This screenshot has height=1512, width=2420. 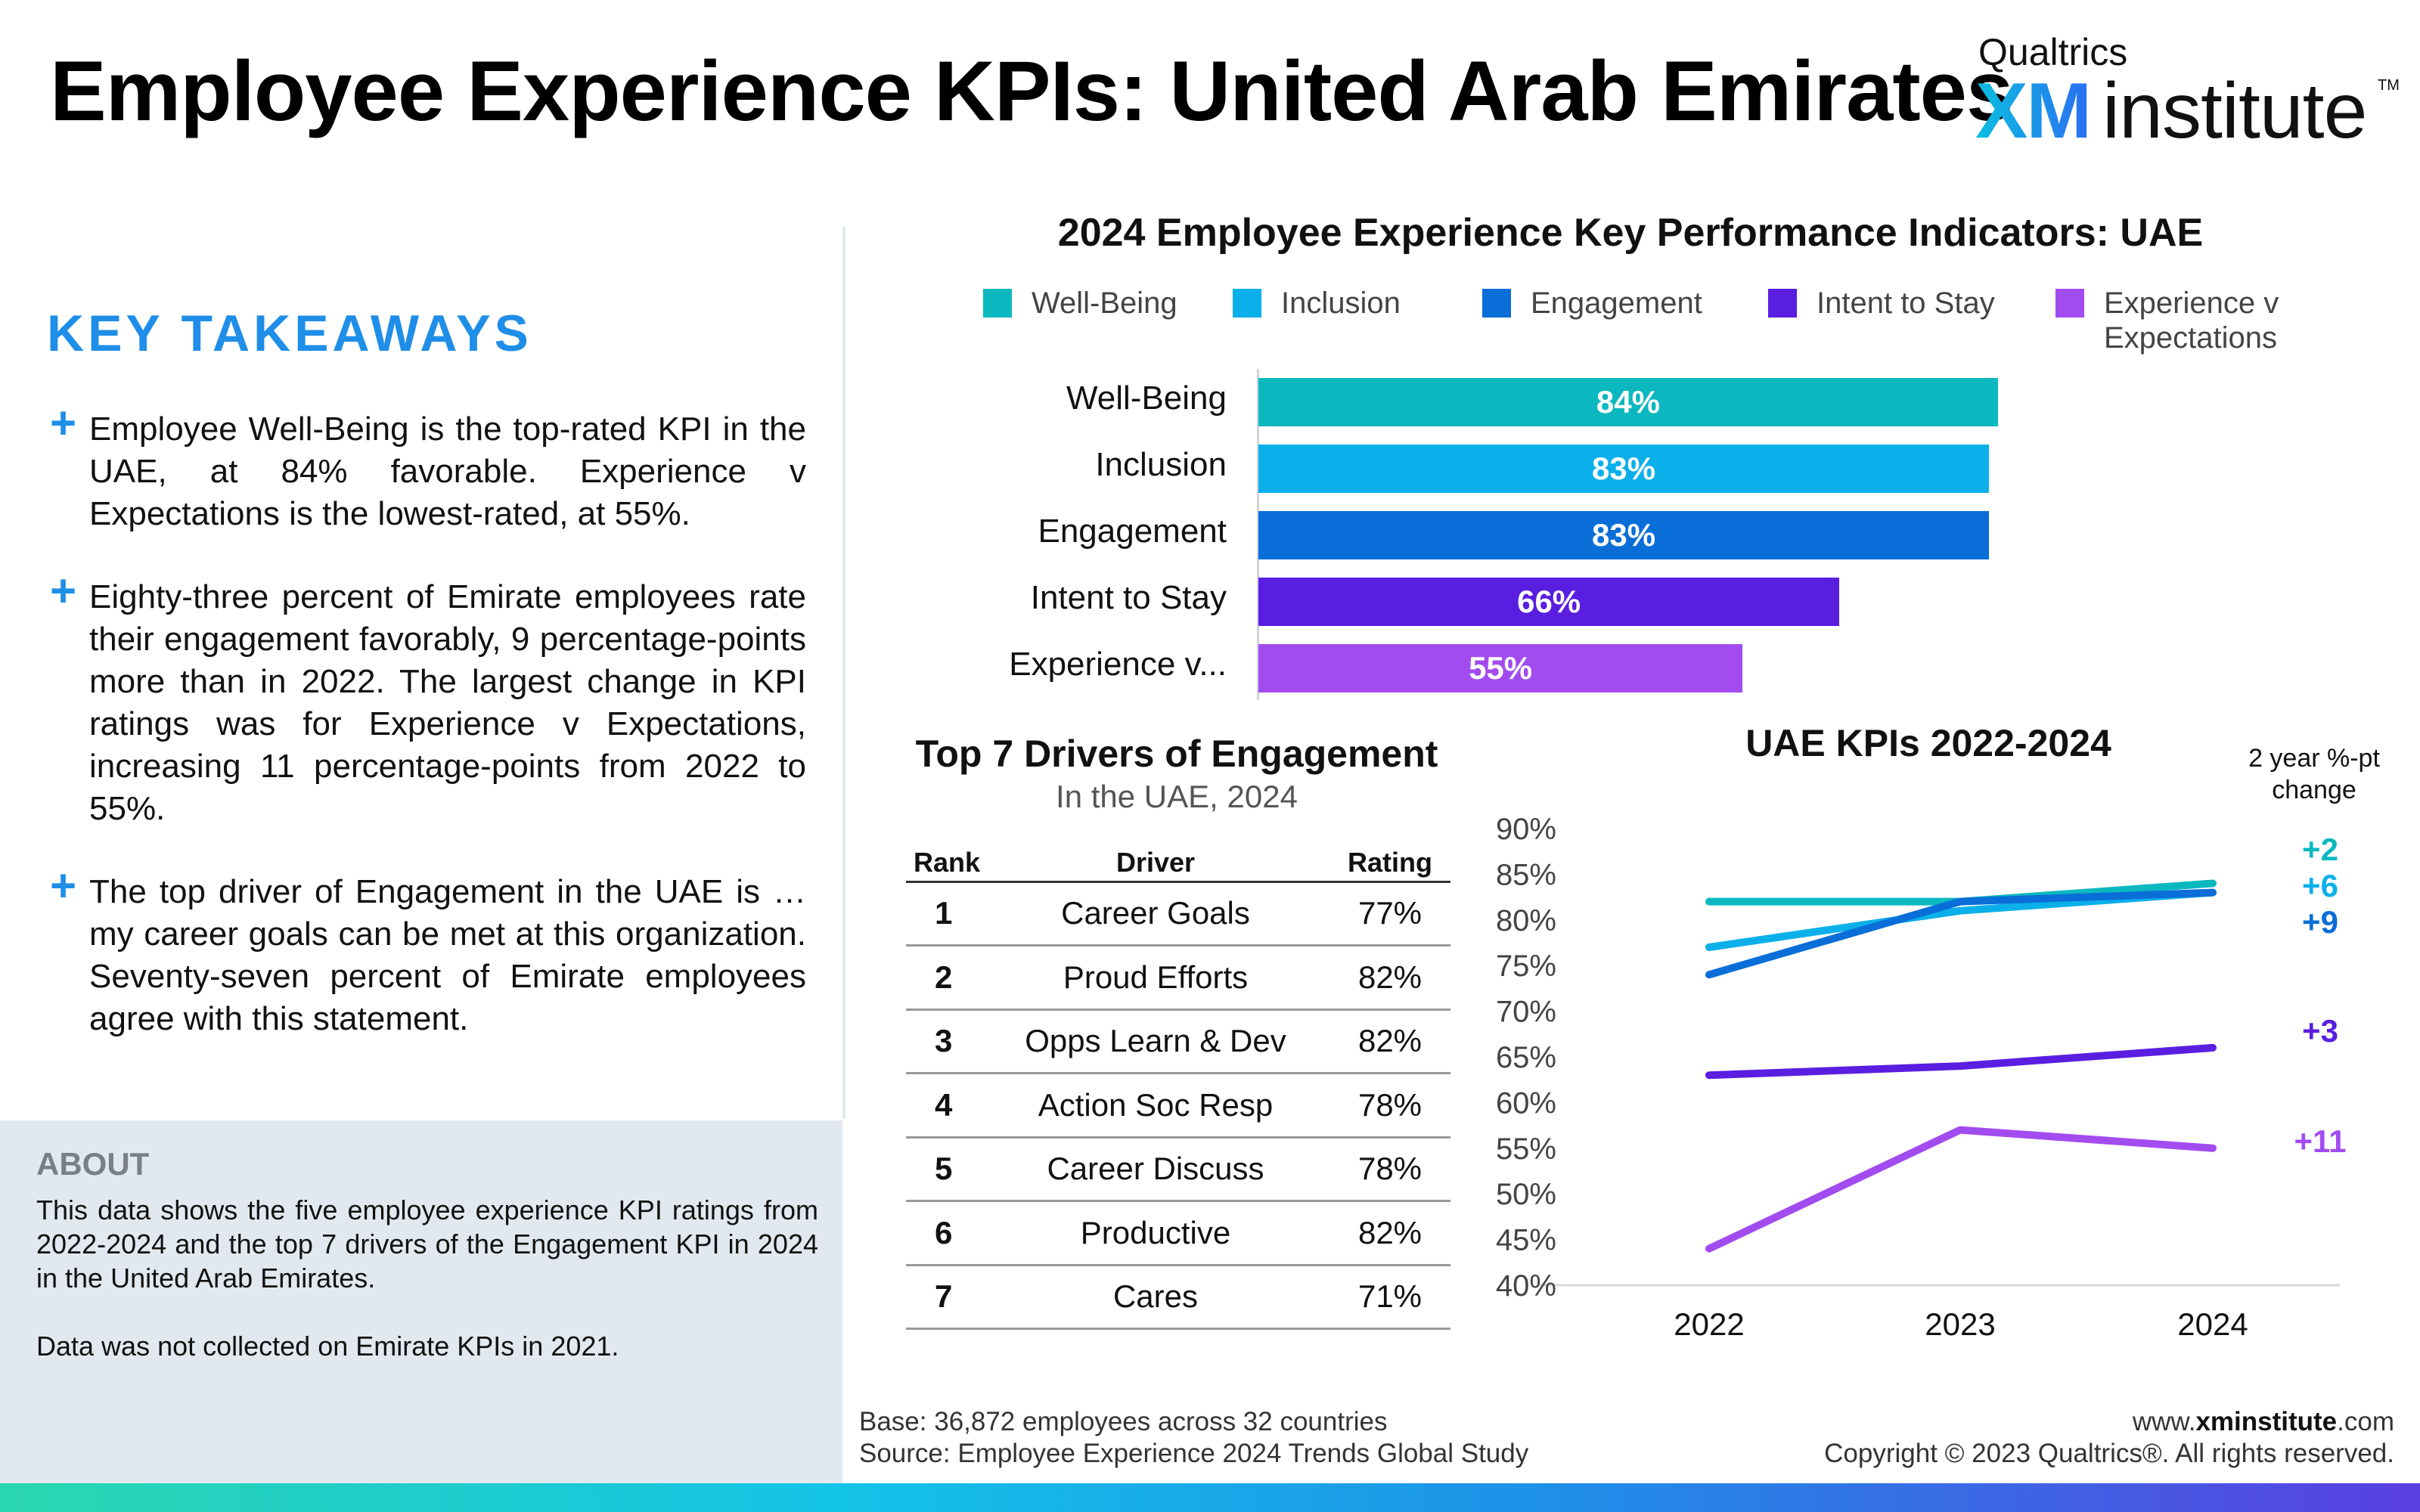 What do you see at coordinates (289, 333) in the screenshot?
I see `key-takeaways-heading: KEY TAKEAWAYS` at bounding box center [289, 333].